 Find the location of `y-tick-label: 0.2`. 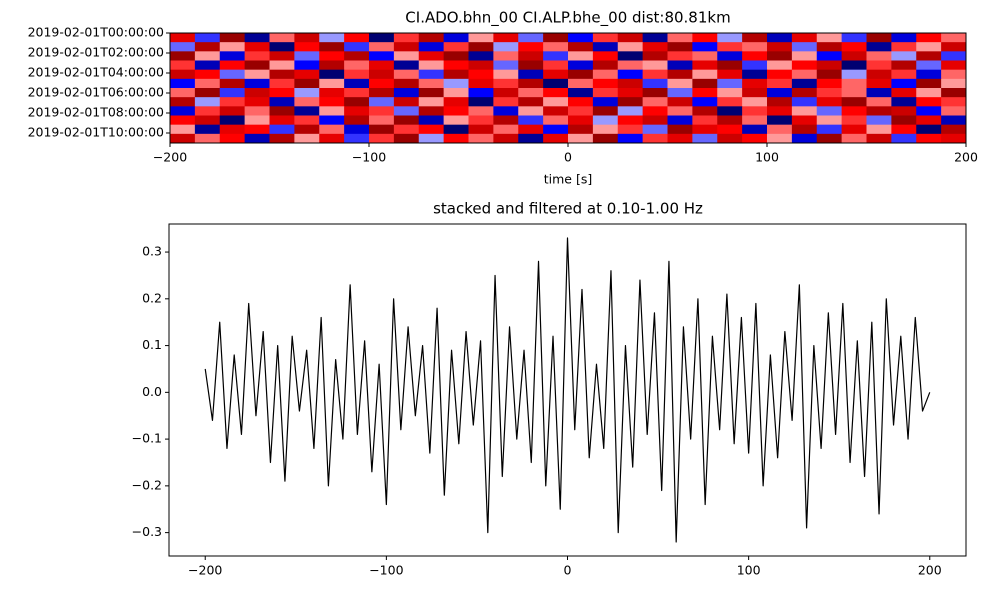

y-tick-label: 0.2 is located at coordinates (152, 297).